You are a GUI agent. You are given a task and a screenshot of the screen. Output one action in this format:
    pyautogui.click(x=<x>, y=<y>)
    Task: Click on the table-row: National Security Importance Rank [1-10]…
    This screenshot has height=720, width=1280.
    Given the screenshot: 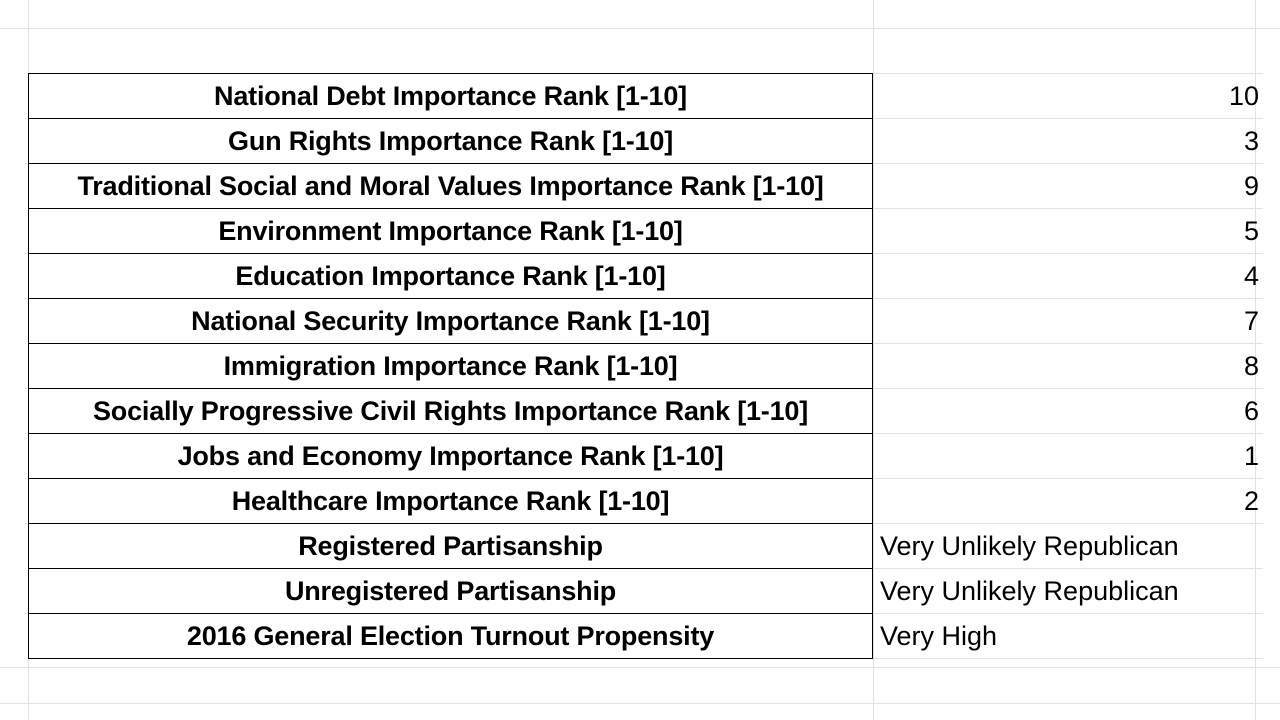 What is the action you would take?
    pyautogui.click(x=645, y=321)
    